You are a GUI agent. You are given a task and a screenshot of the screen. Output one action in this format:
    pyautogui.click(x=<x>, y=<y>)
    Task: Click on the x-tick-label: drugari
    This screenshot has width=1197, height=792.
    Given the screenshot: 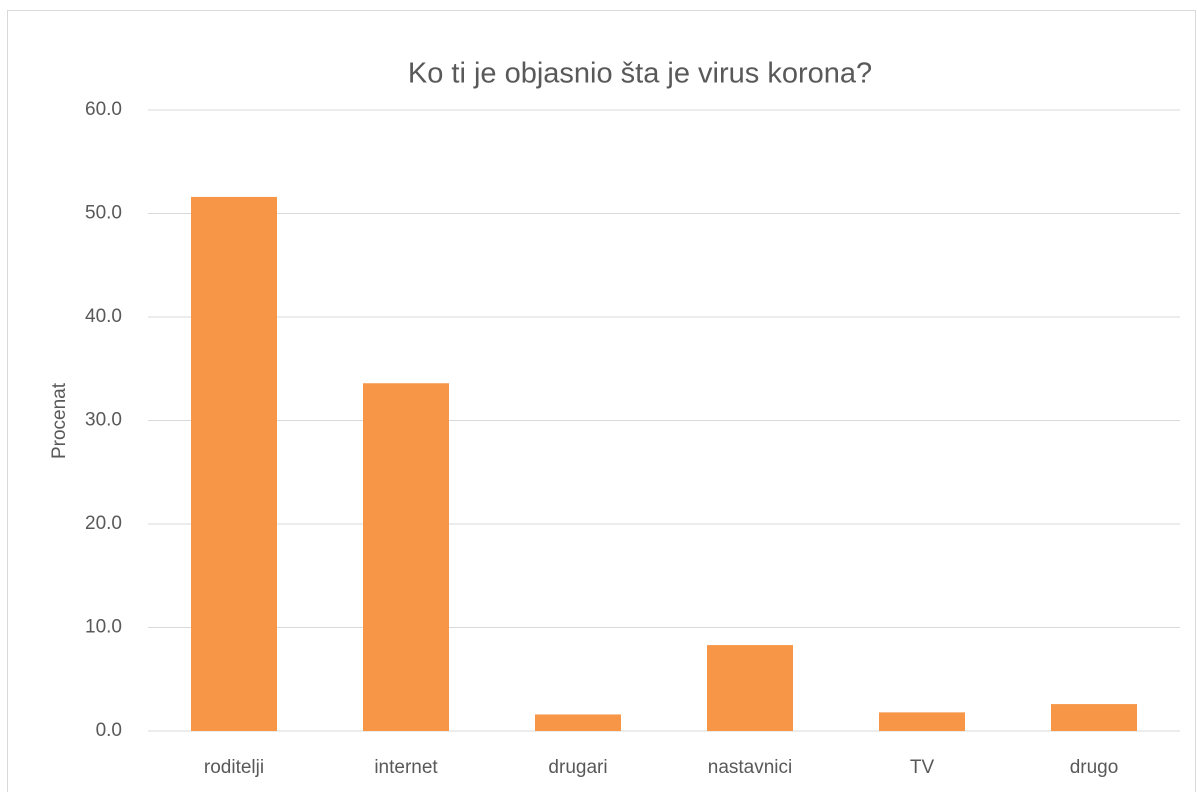 What is the action you would take?
    pyautogui.click(x=577, y=767)
    